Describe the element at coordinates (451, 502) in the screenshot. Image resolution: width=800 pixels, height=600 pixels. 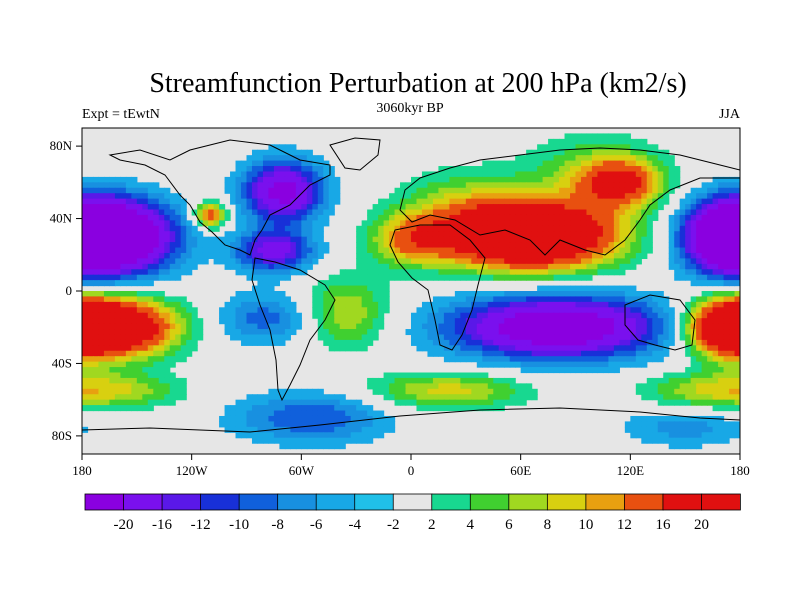
I see `colorbar-swatch` at that location.